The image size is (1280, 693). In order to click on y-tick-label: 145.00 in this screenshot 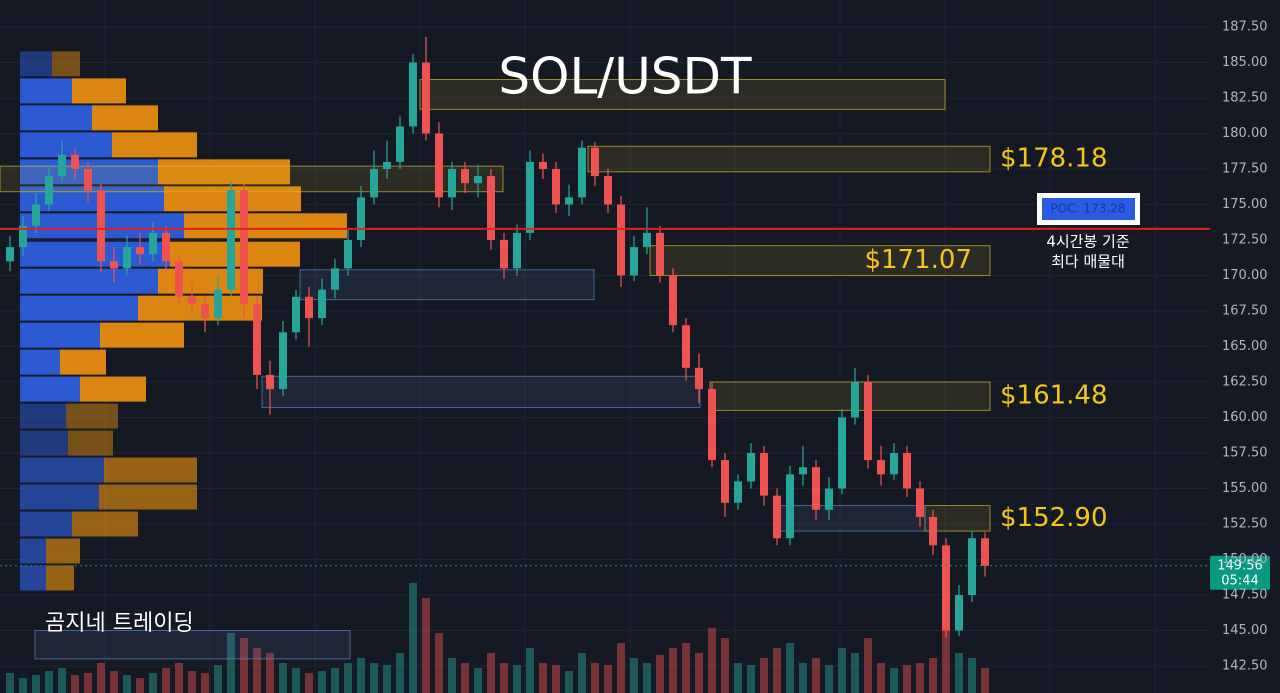, I will do `click(1245, 630)`.